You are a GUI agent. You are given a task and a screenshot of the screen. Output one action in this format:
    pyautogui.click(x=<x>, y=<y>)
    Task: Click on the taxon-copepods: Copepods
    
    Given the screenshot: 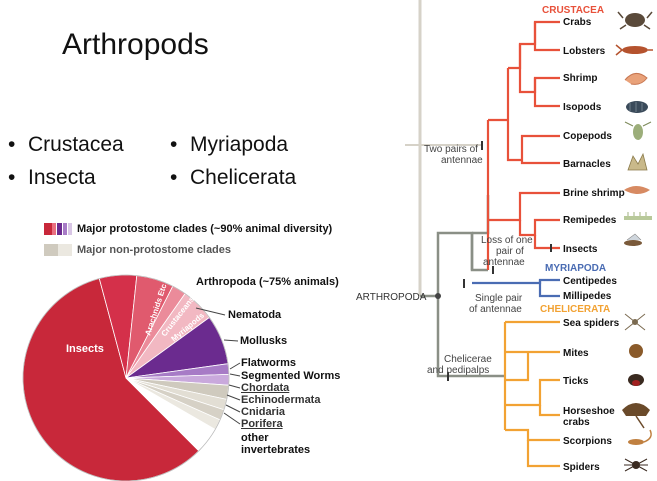 What is the action you would take?
    pyautogui.click(x=587, y=136)
    